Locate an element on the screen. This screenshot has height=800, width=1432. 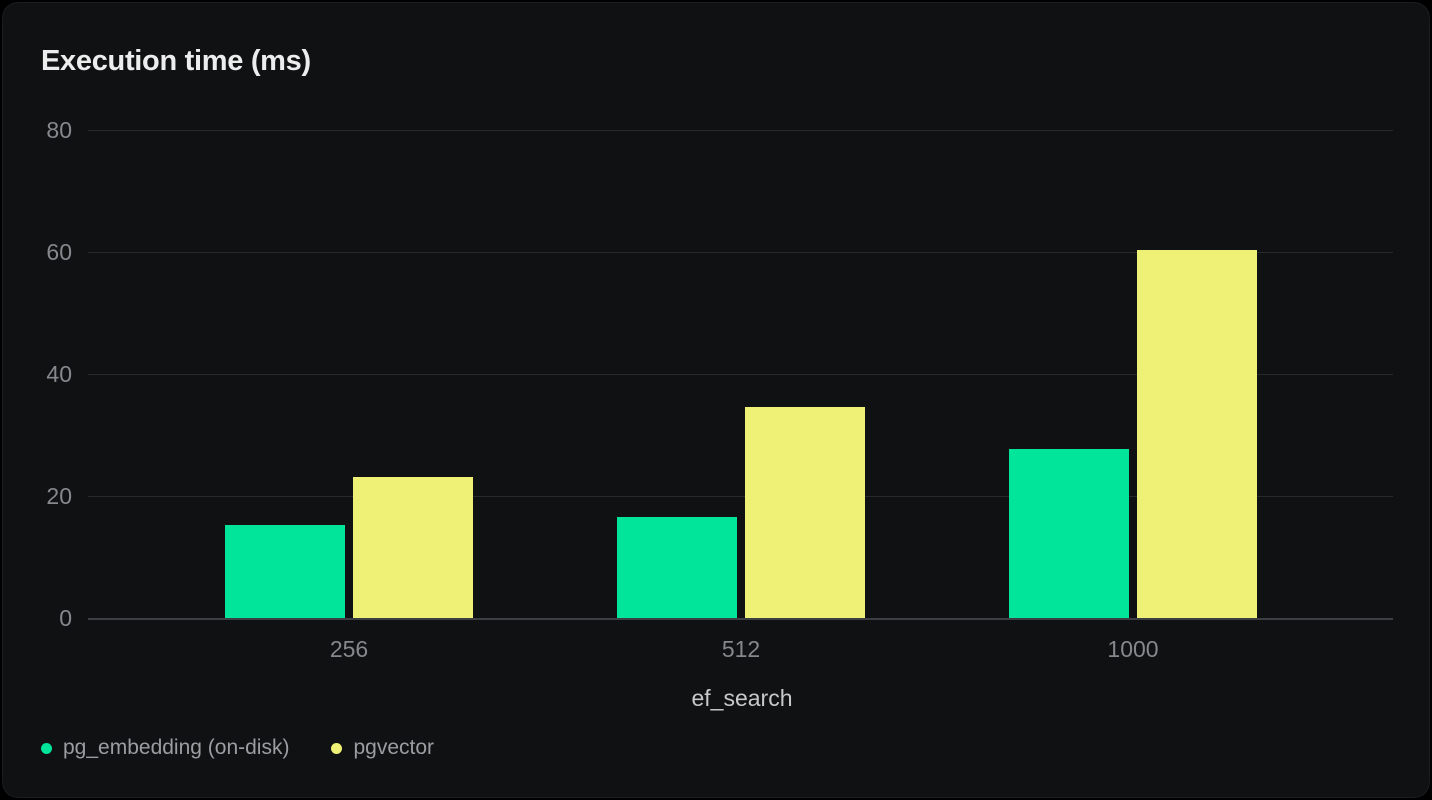
y-tick-label-40: 40 is located at coordinates (59, 374).